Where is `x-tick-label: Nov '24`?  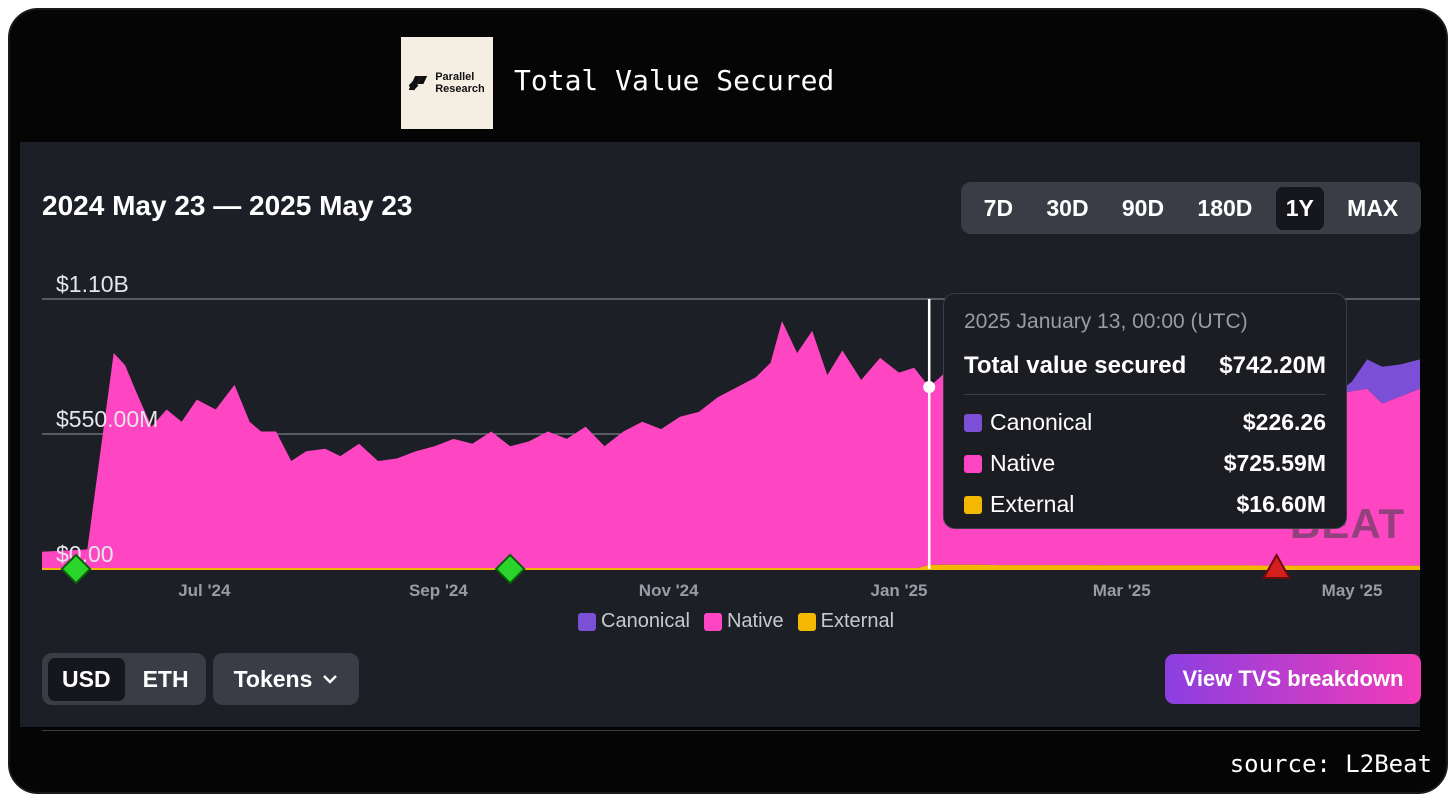 x-tick-label: Nov '24 is located at coordinates (669, 590).